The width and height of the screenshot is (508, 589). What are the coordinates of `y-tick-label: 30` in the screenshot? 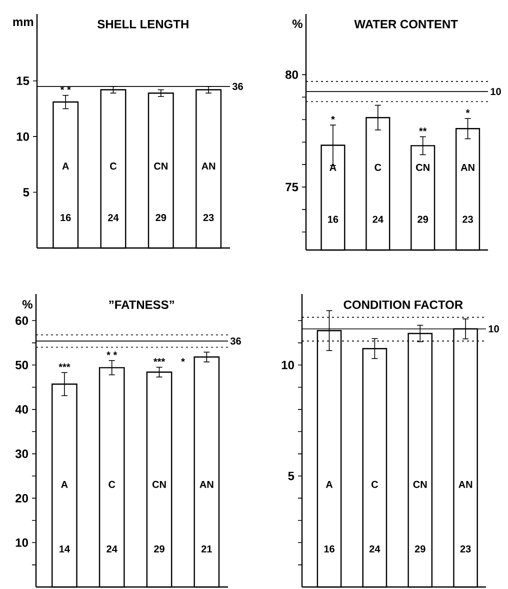 It's located at (21, 454).